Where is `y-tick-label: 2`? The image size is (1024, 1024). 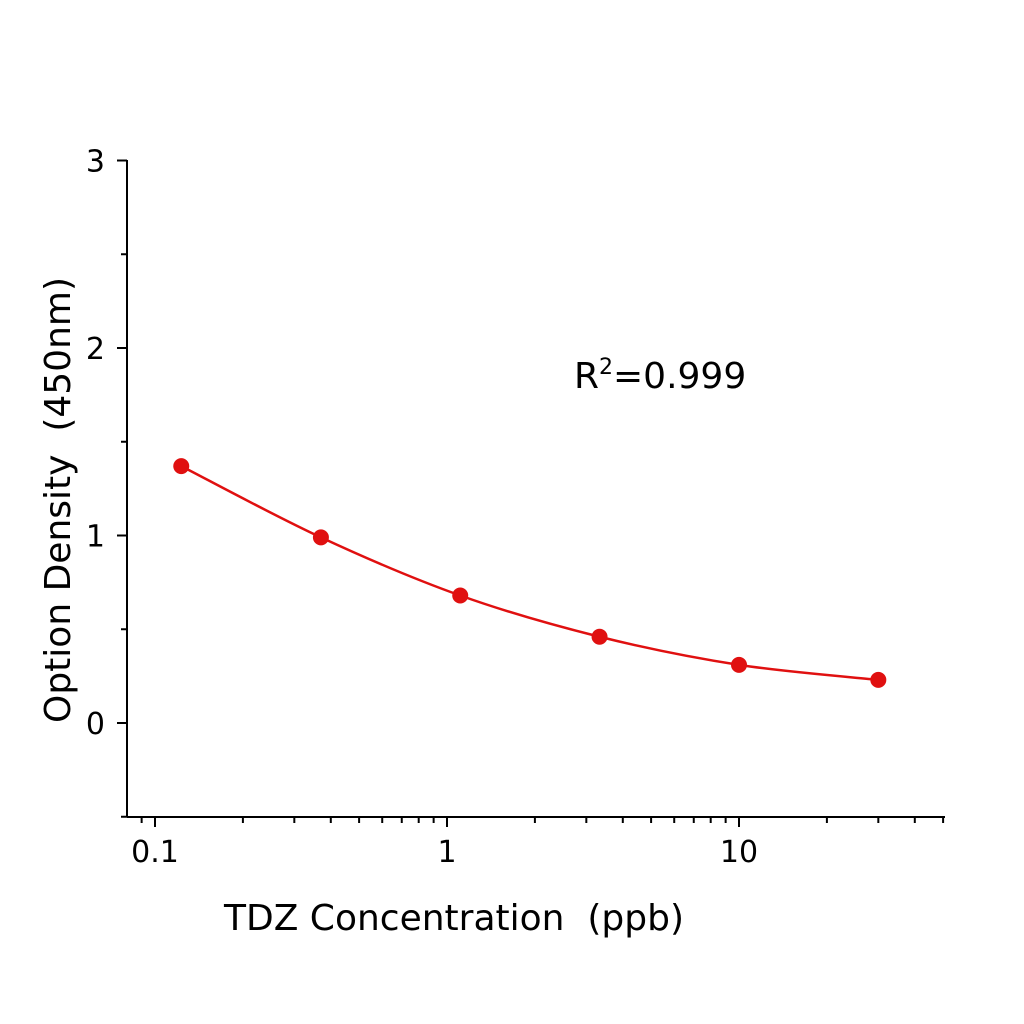 y-tick-label: 2 is located at coordinates (95, 349).